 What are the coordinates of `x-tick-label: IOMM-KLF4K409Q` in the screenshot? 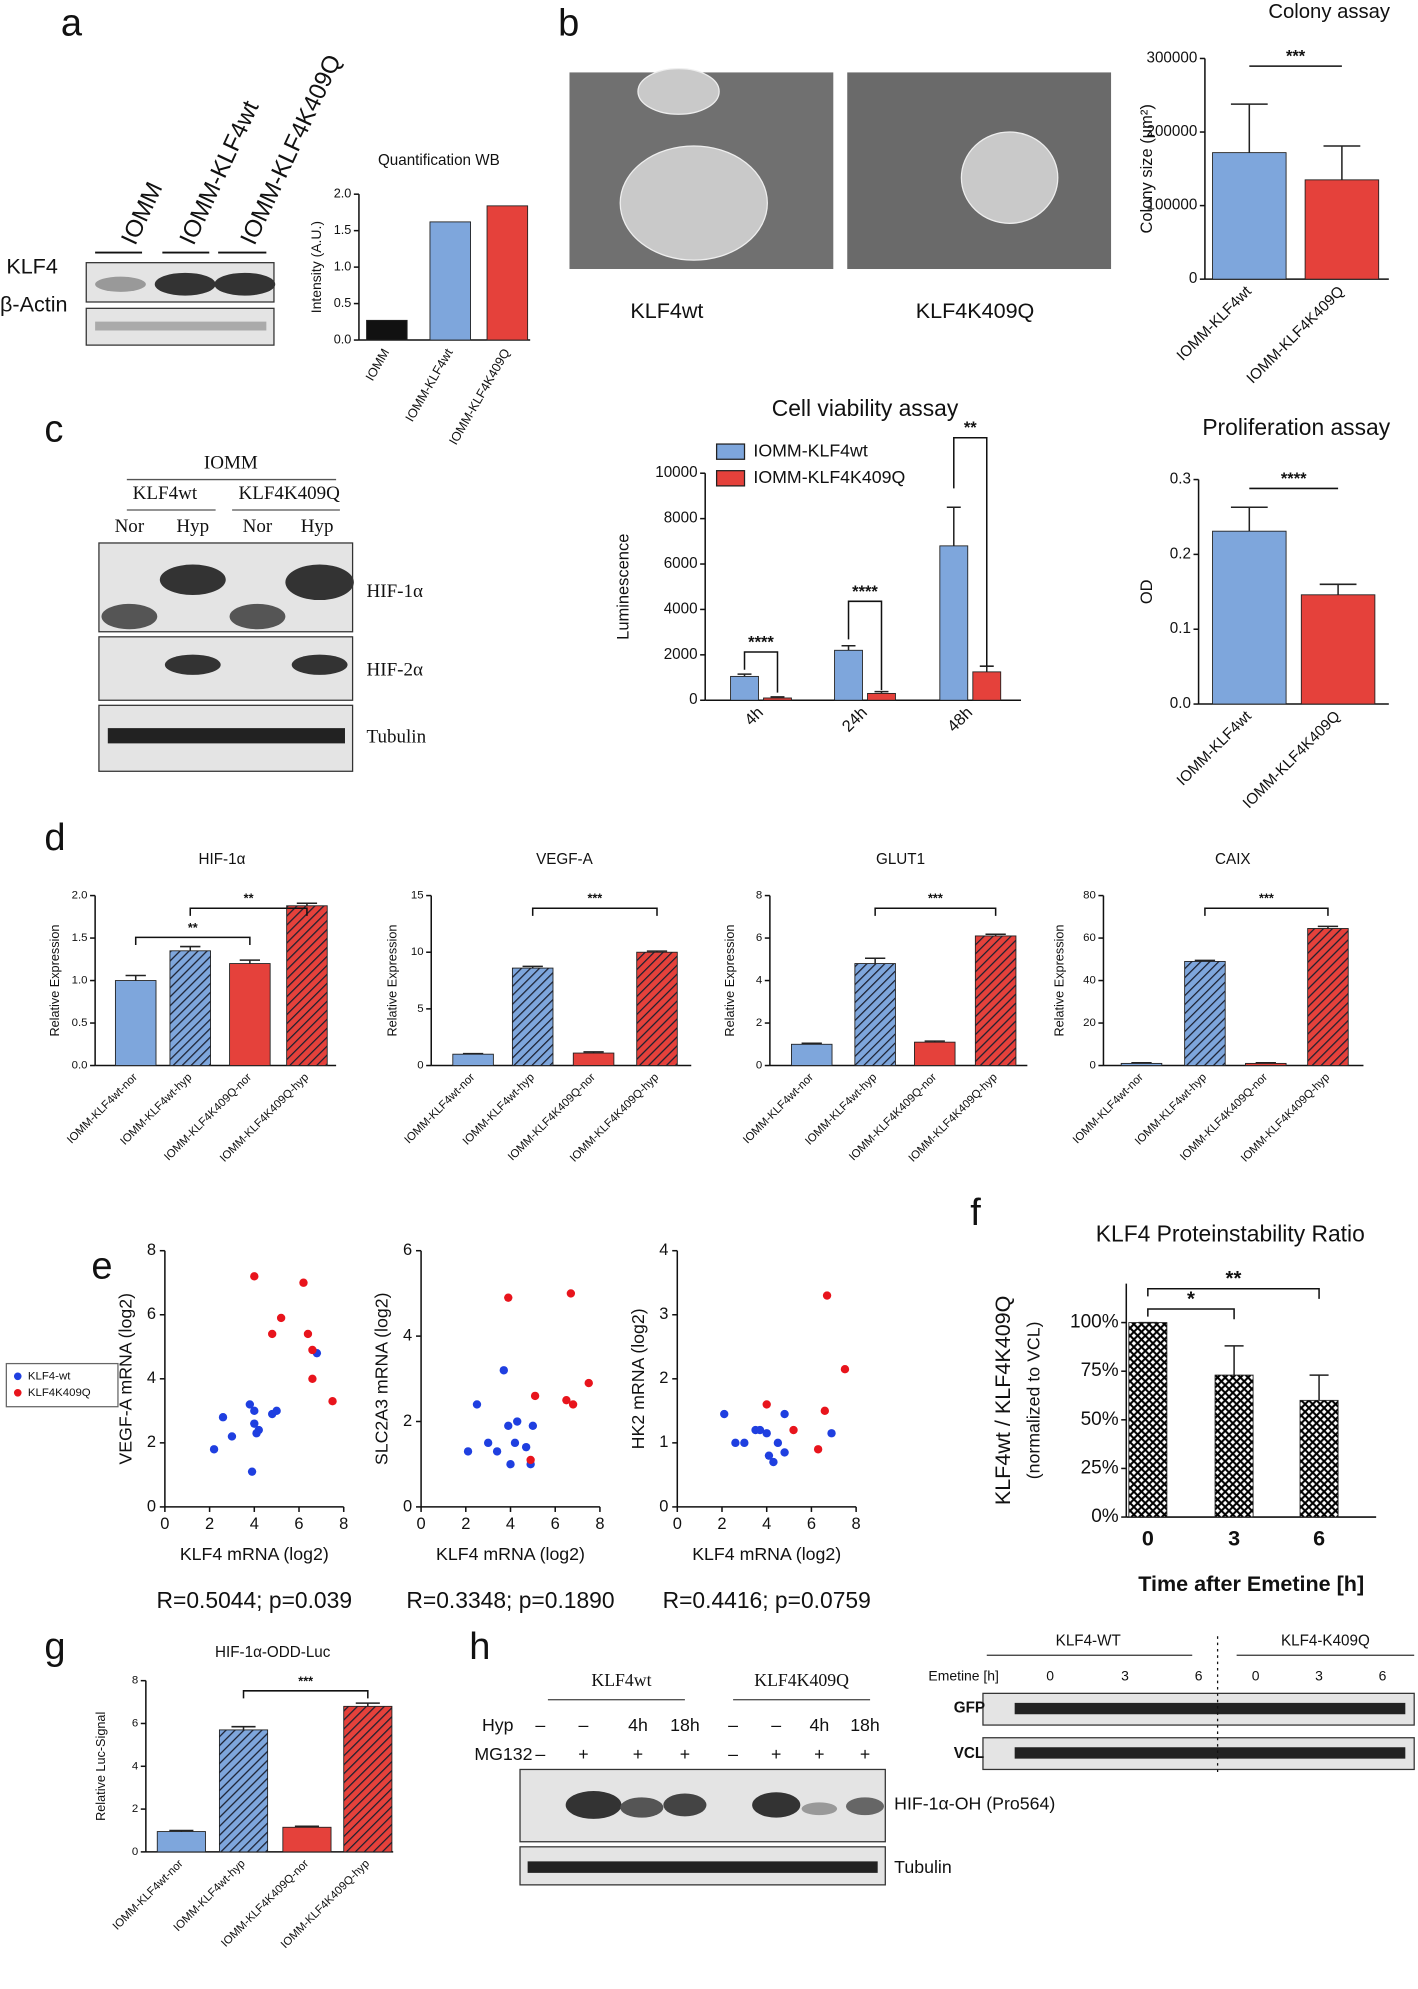 It's located at (1295, 335).